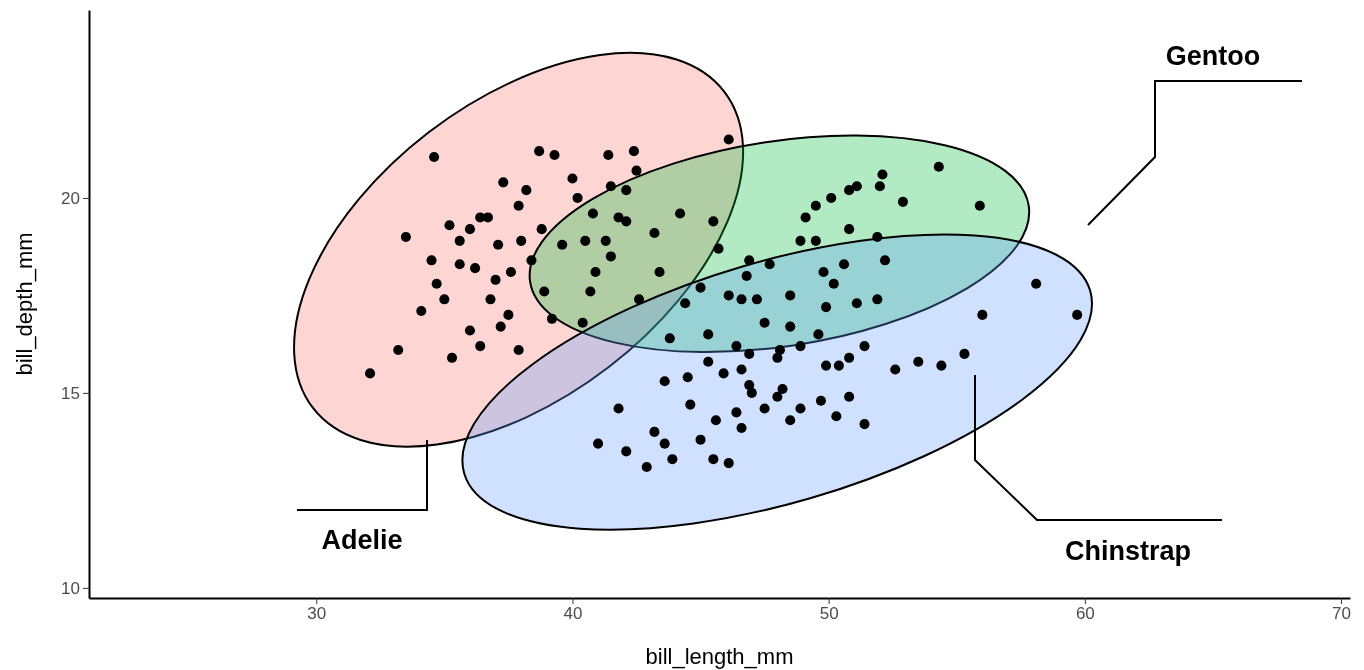 The width and height of the screenshot is (1364, 670). I want to click on y-tick-label: 15, so click(70, 393).